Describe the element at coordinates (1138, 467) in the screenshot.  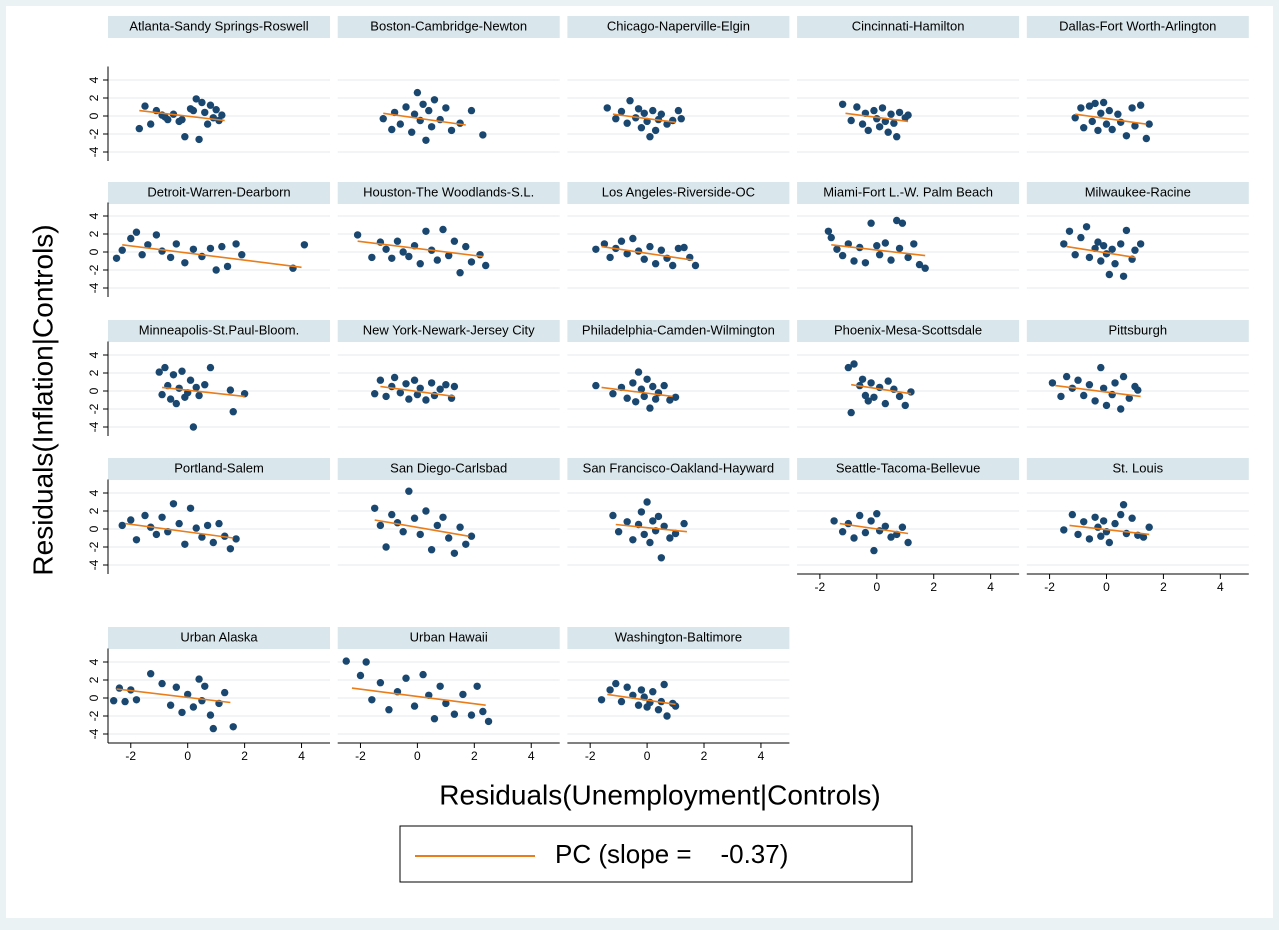
I see `panel-title: St. Louis` at that location.